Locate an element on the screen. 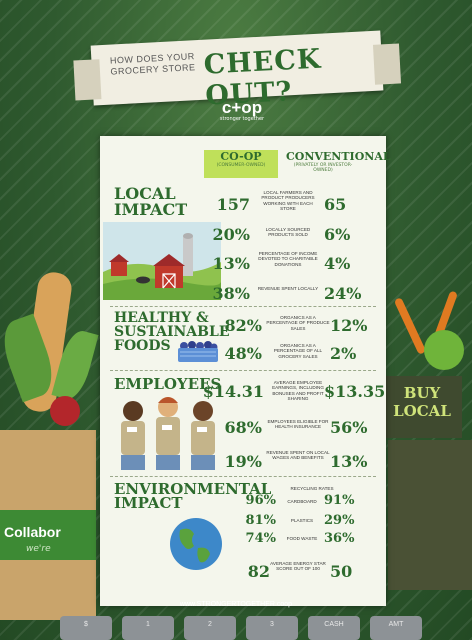  coop-logo: c+op stronger together is located at coordinates (242, 111).